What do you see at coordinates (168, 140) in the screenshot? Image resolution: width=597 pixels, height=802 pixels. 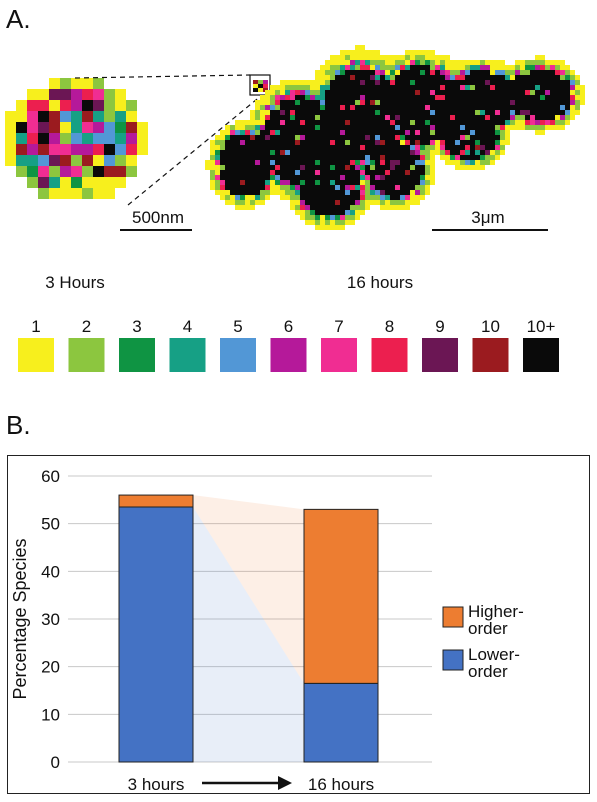 I see `zoom-connector-lines` at bounding box center [168, 140].